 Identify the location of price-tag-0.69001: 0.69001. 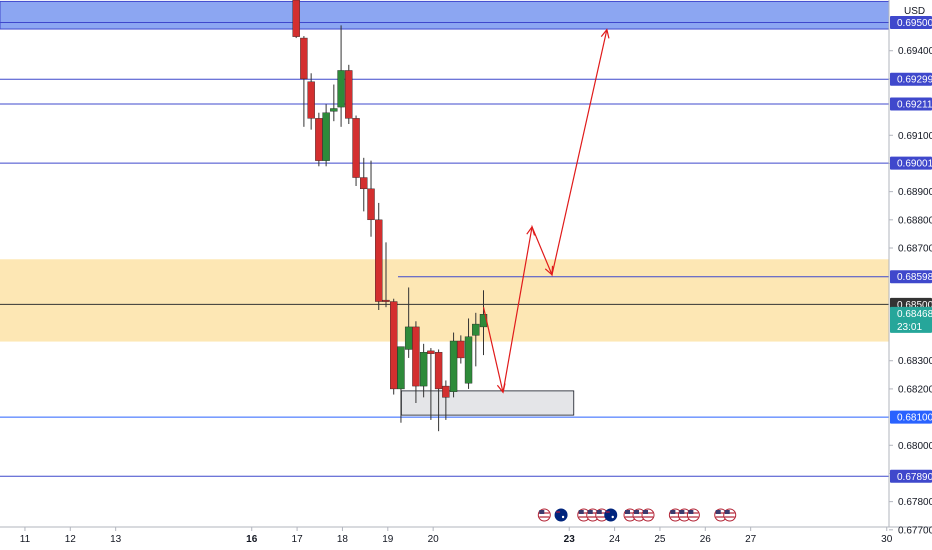
(911, 163).